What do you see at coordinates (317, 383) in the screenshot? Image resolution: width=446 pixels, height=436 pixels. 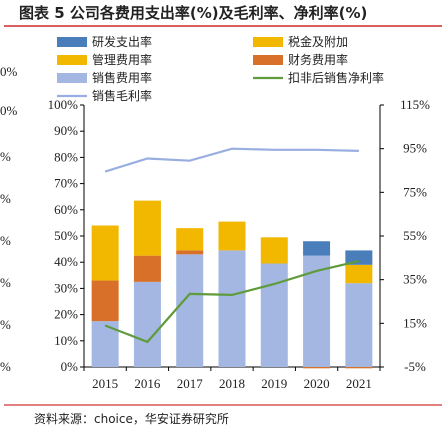 I see `x-tick-label: 2020` at bounding box center [317, 383].